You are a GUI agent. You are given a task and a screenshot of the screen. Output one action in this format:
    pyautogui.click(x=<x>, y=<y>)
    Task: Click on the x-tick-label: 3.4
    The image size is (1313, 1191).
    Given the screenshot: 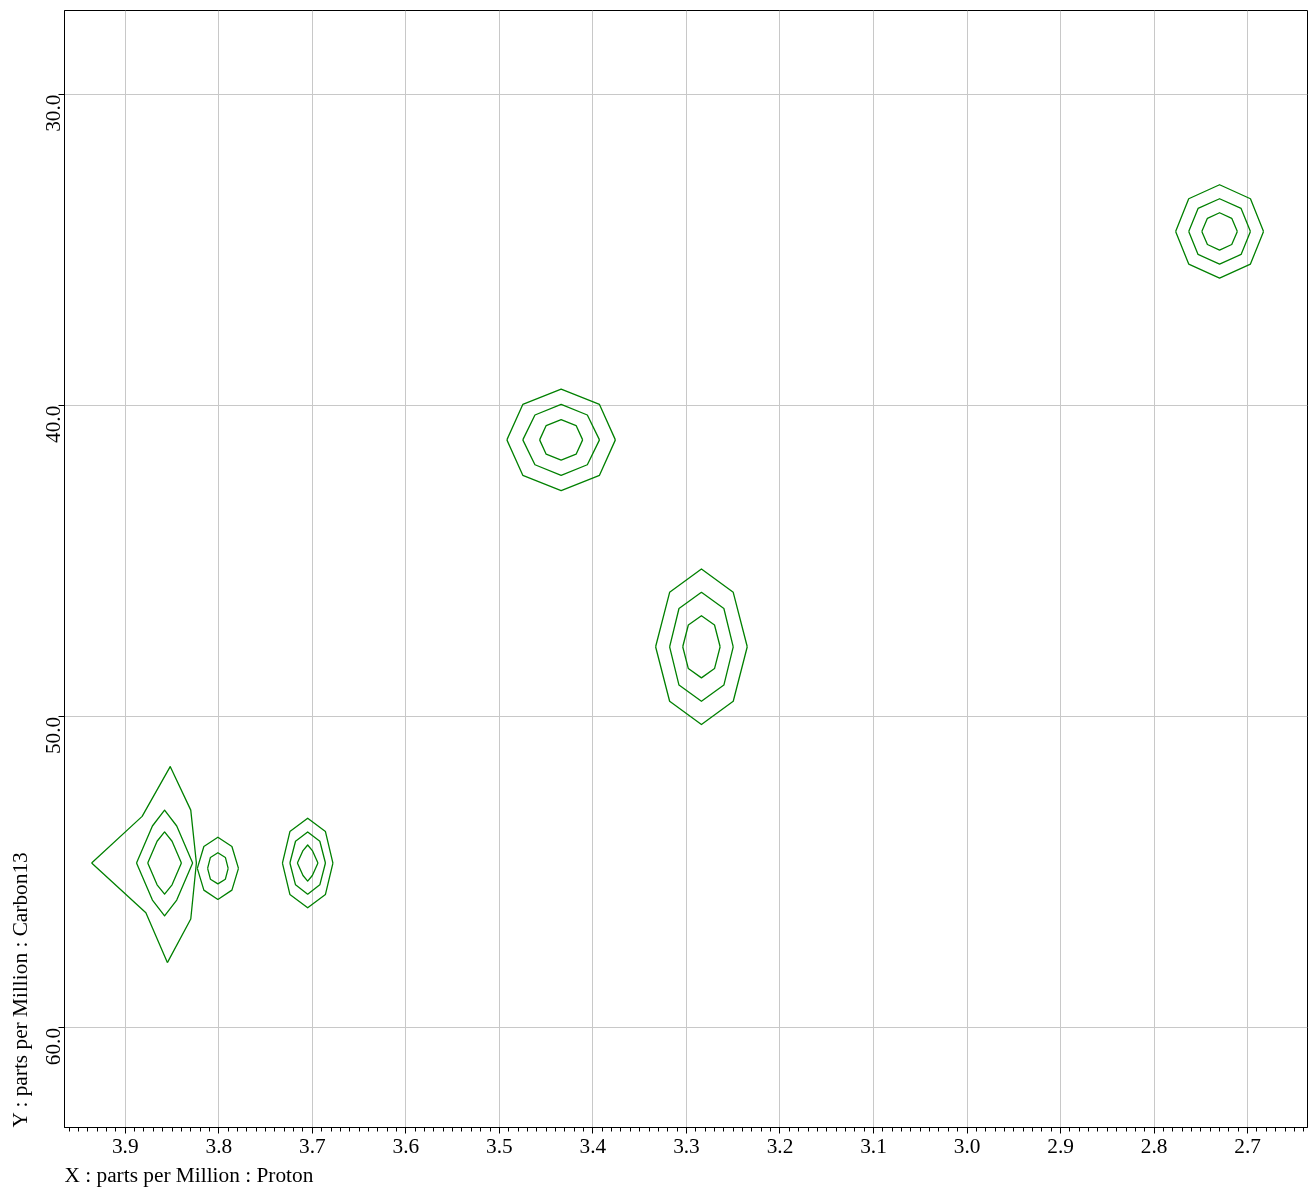 What is the action you would take?
    pyautogui.click(x=593, y=1145)
    